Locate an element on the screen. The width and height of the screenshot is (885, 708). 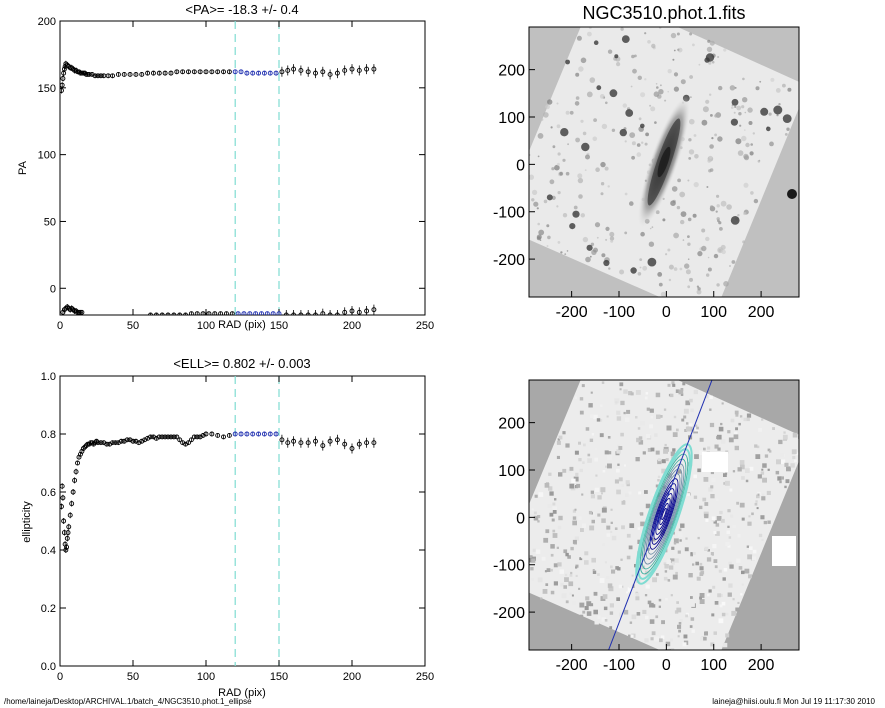
contour-ytick-label: -100 is located at coordinates (509, 566).